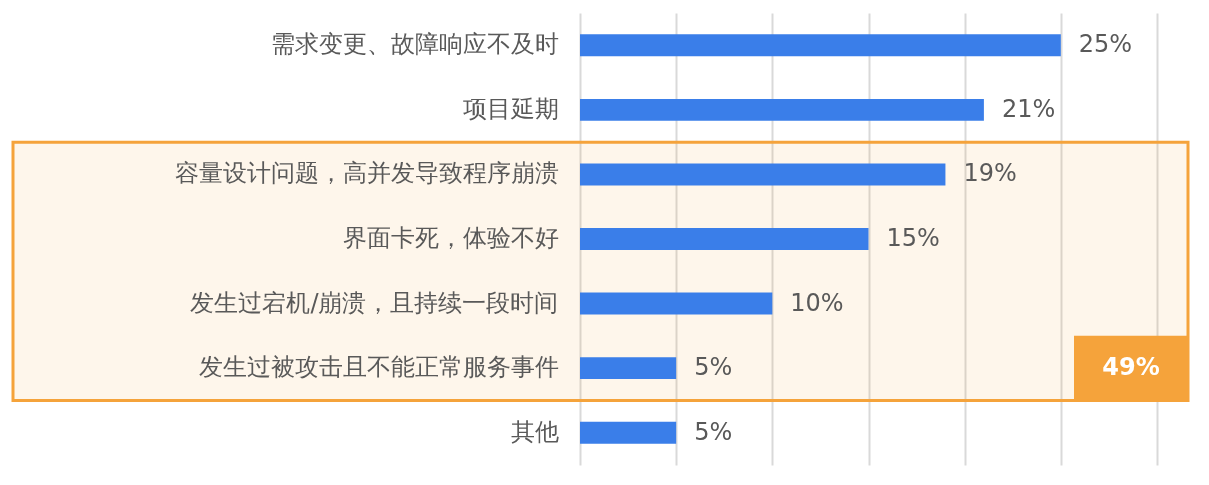 The width and height of the screenshot is (1209, 485). What do you see at coordinates (817, 302) in the screenshot?
I see `data-label: 10%` at bounding box center [817, 302].